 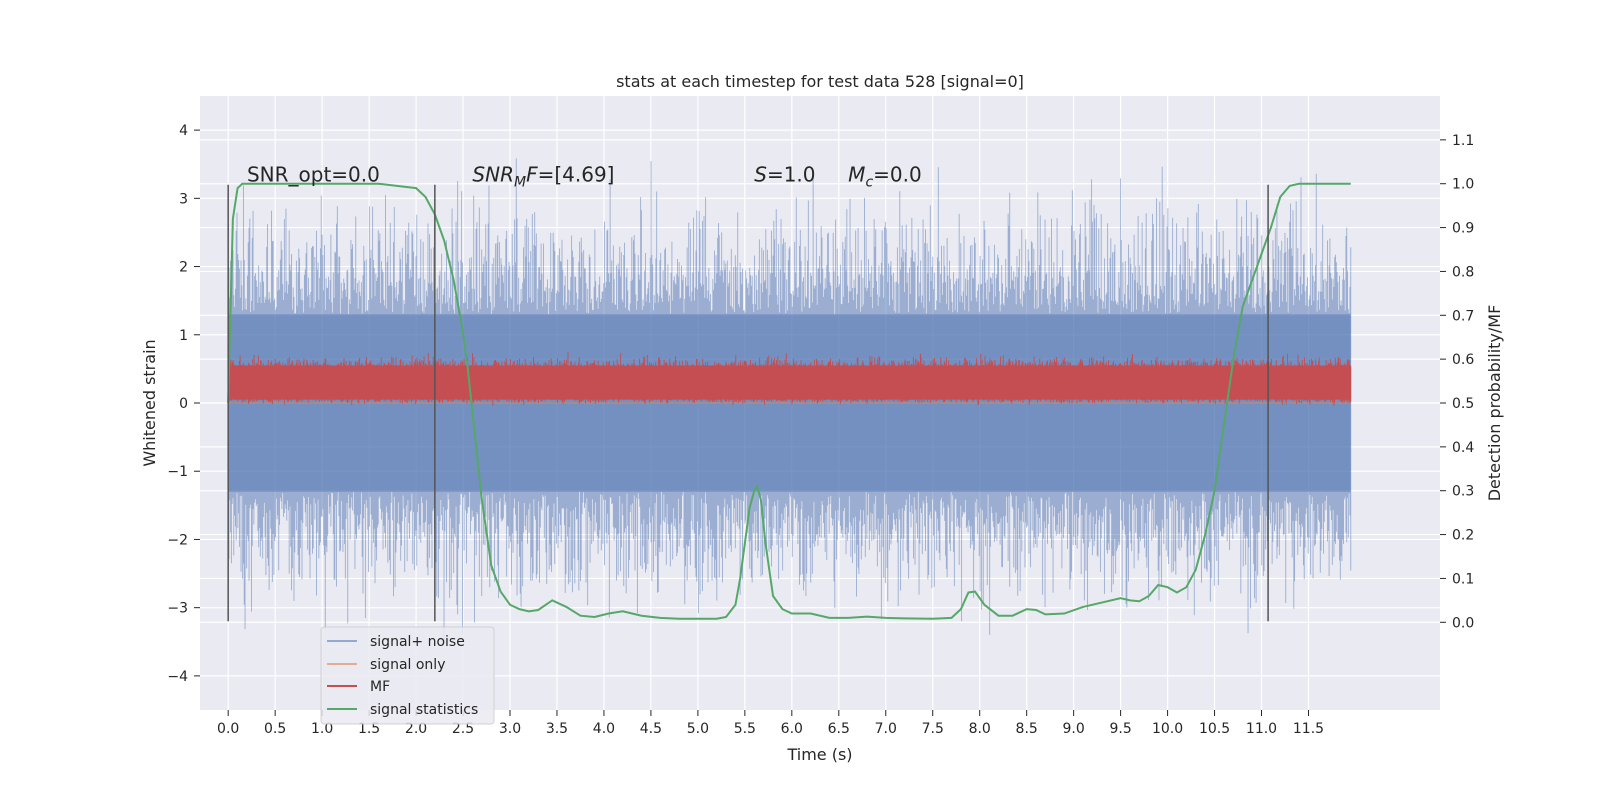 What do you see at coordinates (1214, 729) in the screenshot?
I see `x-tick-label: 10.5` at bounding box center [1214, 729].